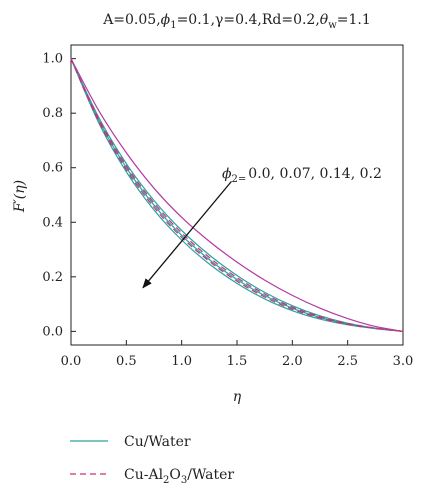  Describe the element at coordinates (403, 361) in the screenshot. I see `x-tick-label: 3.0` at that location.